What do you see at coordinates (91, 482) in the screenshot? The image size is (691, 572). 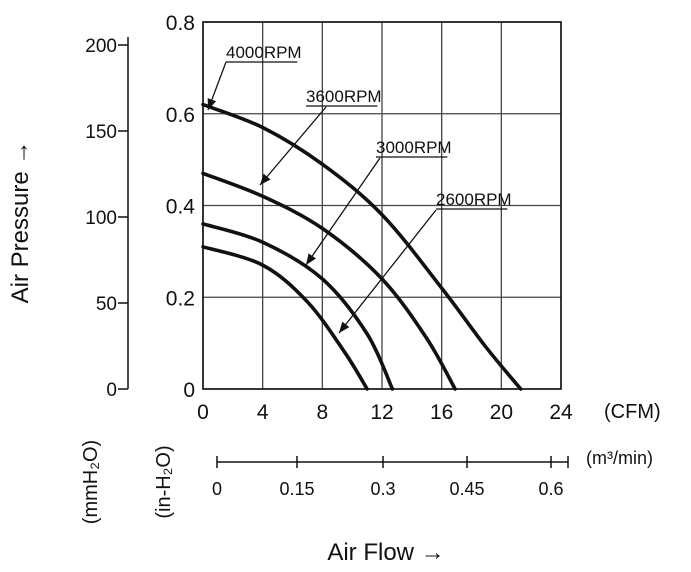 I see `y-unit-mmh2o: (mmH₂O)` at bounding box center [91, 482].